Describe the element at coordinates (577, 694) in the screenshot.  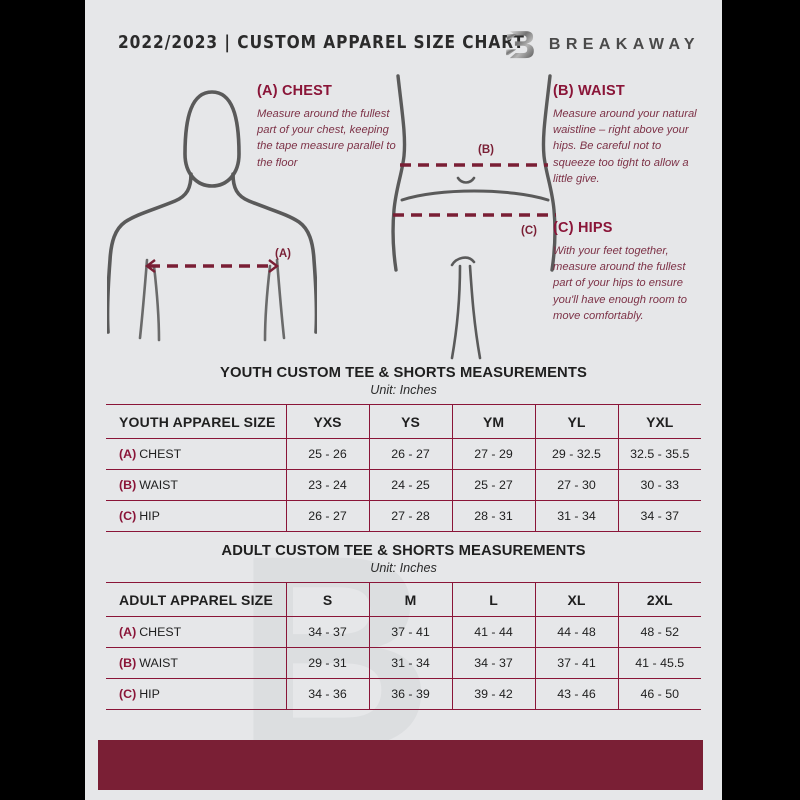
I see `cell-hip-xl: 43 - 46` at that location.